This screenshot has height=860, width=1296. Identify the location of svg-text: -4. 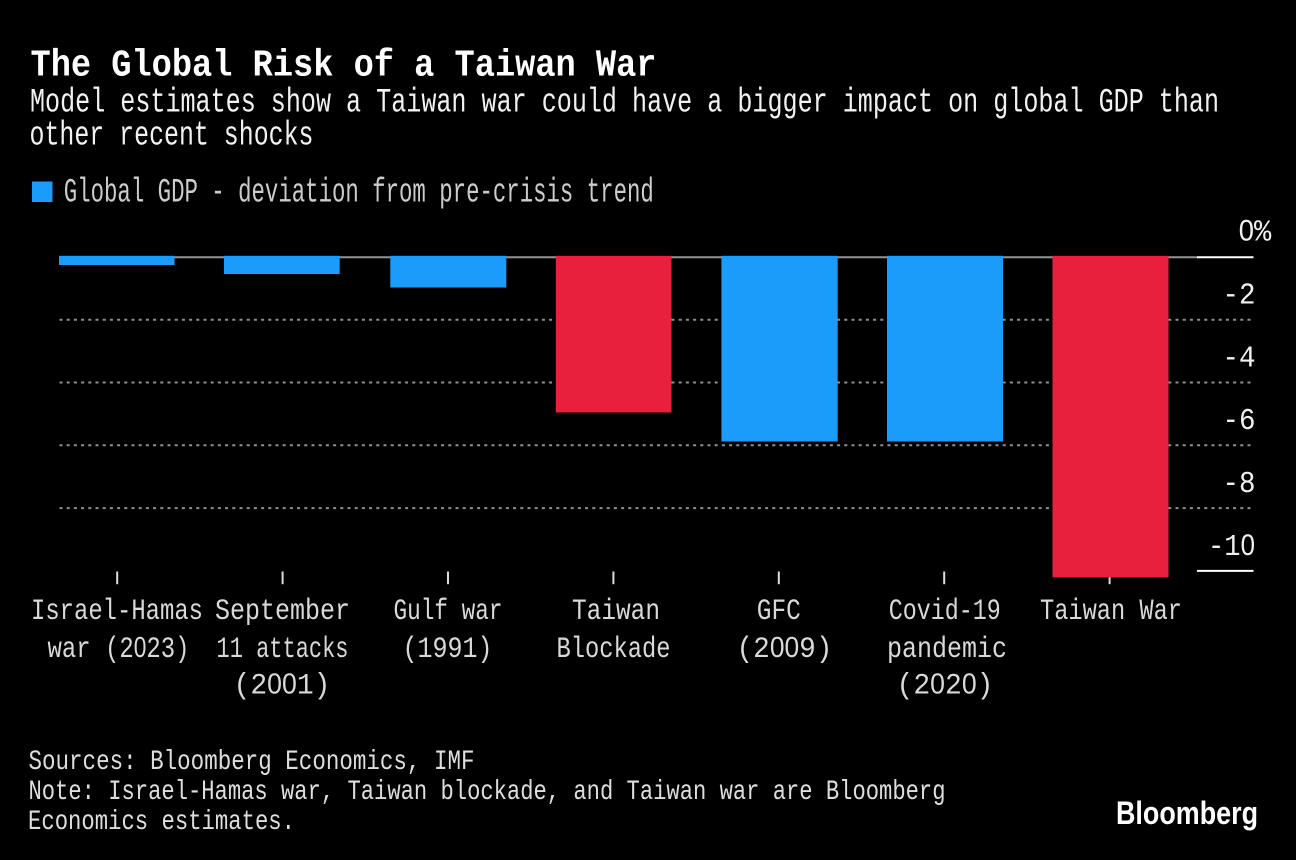
(1239, 358).